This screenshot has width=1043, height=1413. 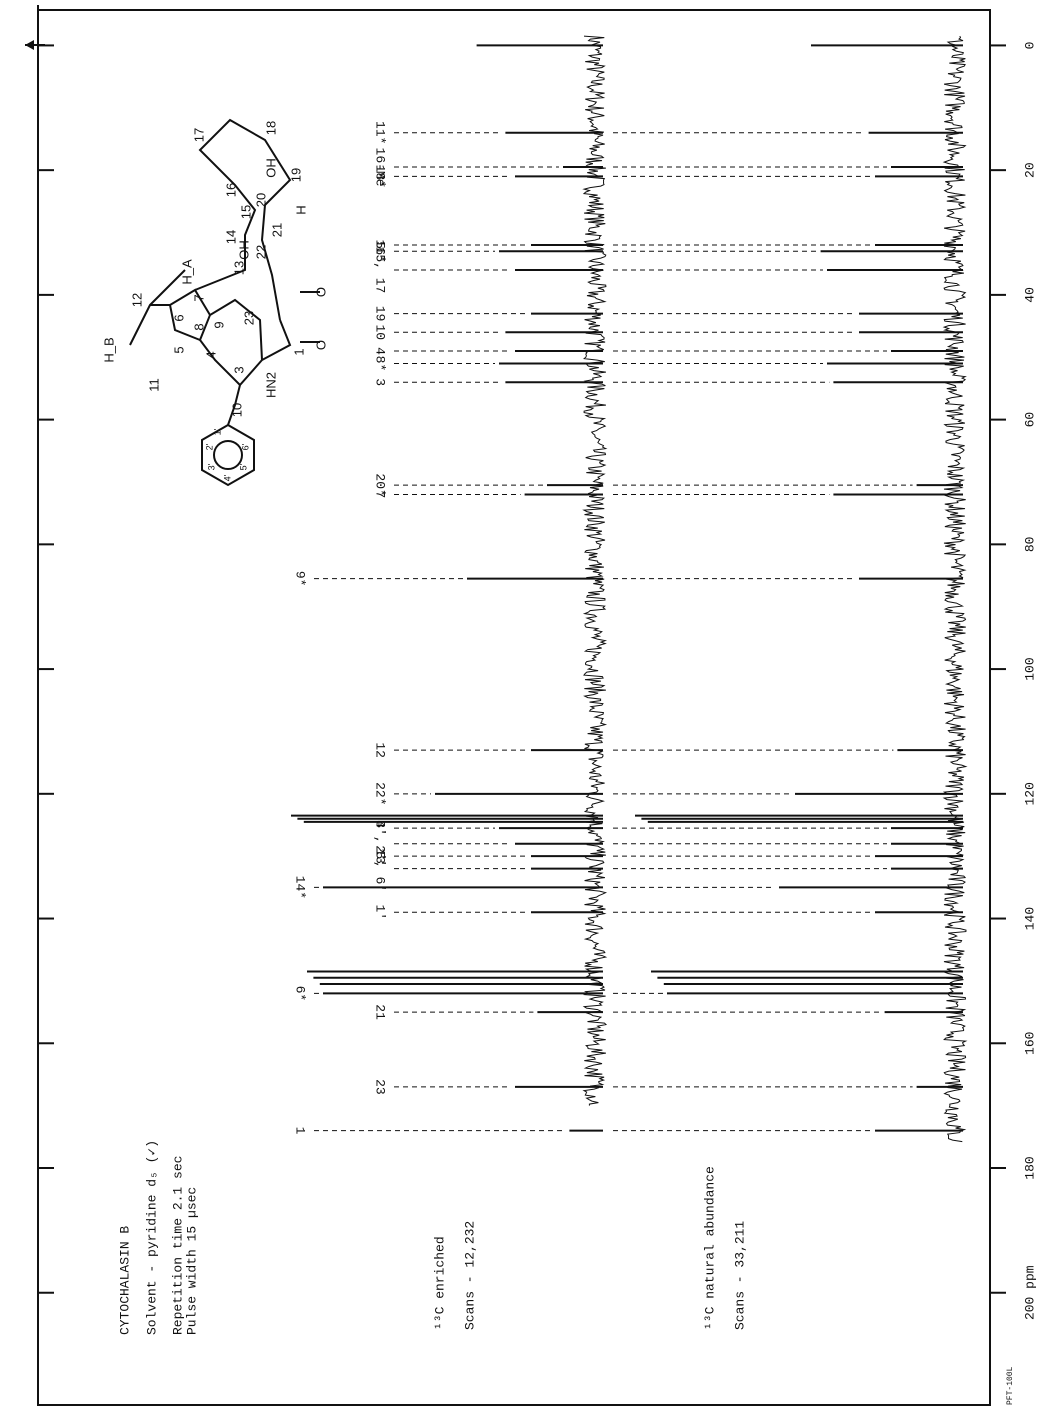 What do you see at coordinates (380, 382) in the screenshot?
I see `peak-label: 3` at bounding box center [380, 382].